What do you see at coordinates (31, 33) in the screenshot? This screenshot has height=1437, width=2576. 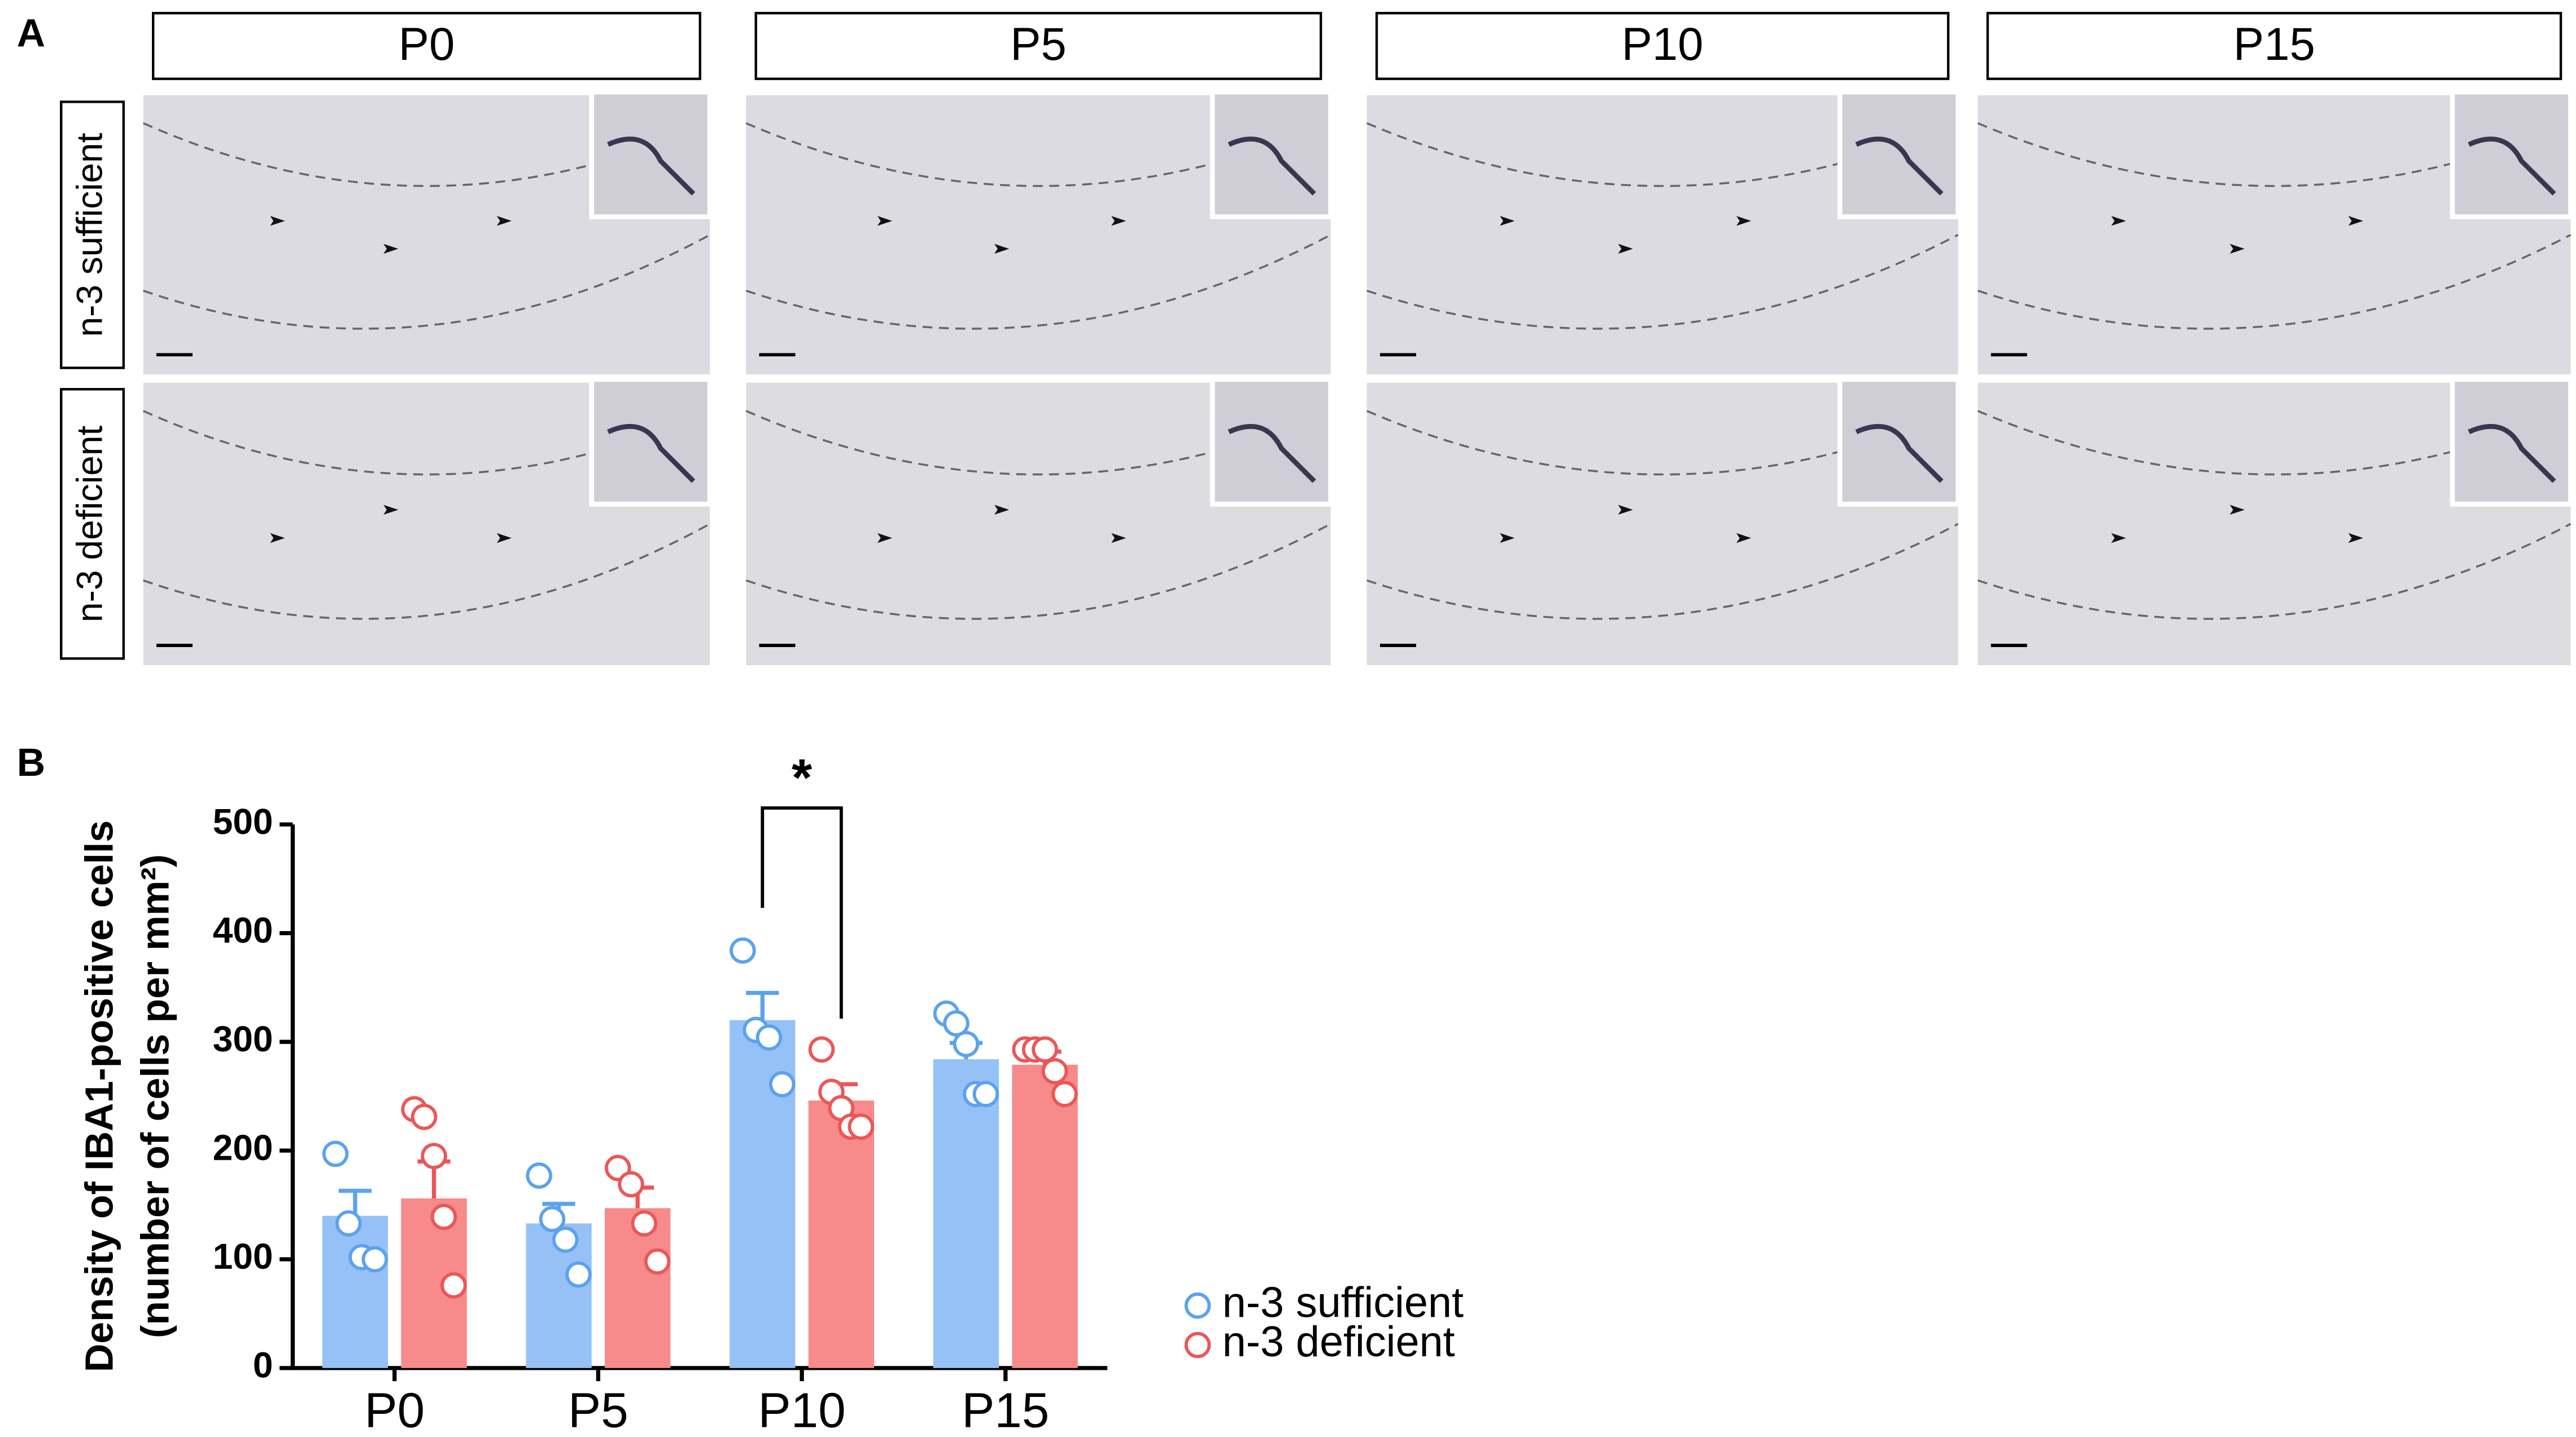 I see `panel-label: A` at bounding box center [31, 33].